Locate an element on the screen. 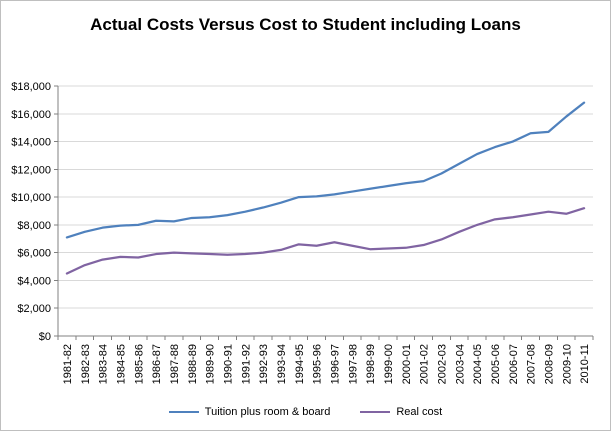 The width and height of the screenshot is (611, 431). x-axis-tick-label: 1990-91 is located at coordinates (228, 364).